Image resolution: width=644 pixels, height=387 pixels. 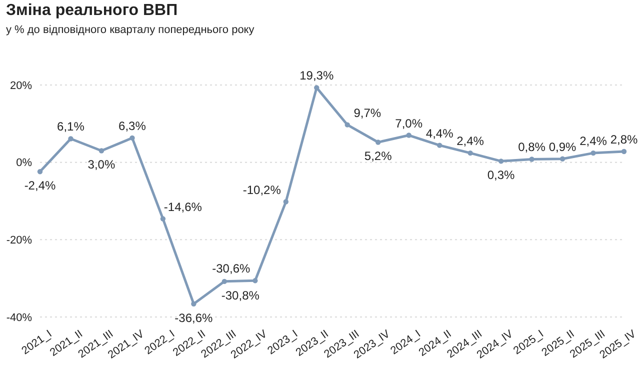 What do you see at coordinates (501, 175) in the screenshot?
I see `data-label: 0,3%` at bounding box center [501, 175].